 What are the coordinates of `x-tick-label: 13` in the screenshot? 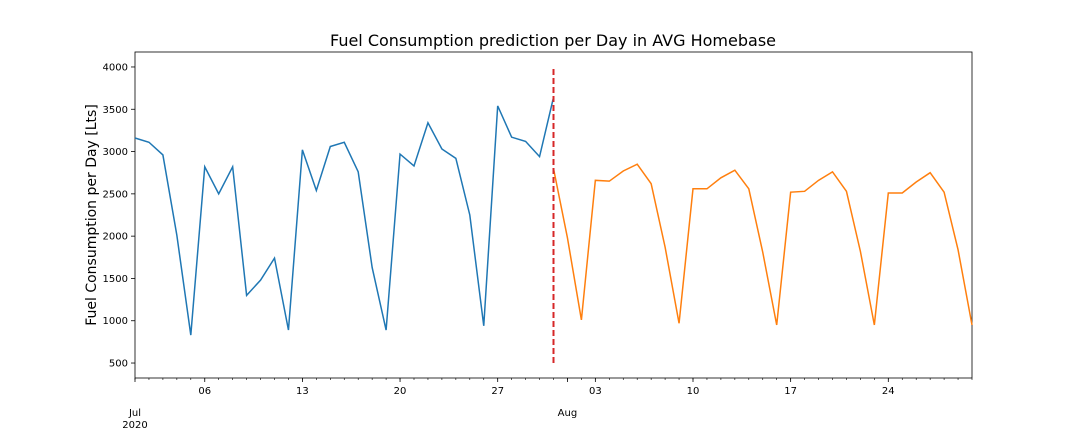 It's located at (302, 391).